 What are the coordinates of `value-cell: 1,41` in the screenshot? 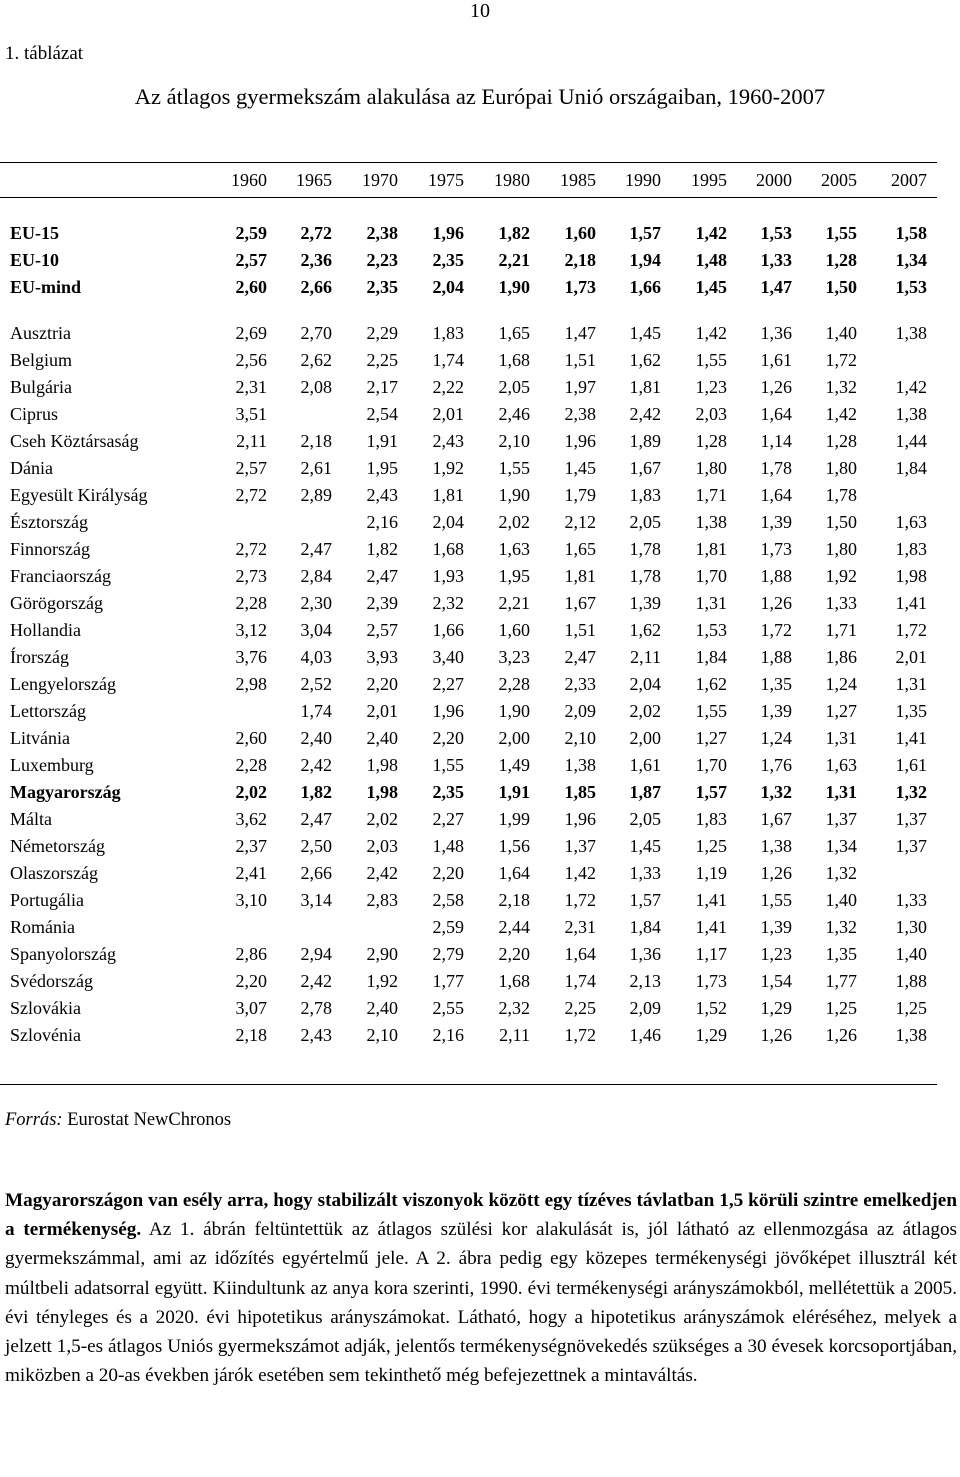 It's located at (711, 927).